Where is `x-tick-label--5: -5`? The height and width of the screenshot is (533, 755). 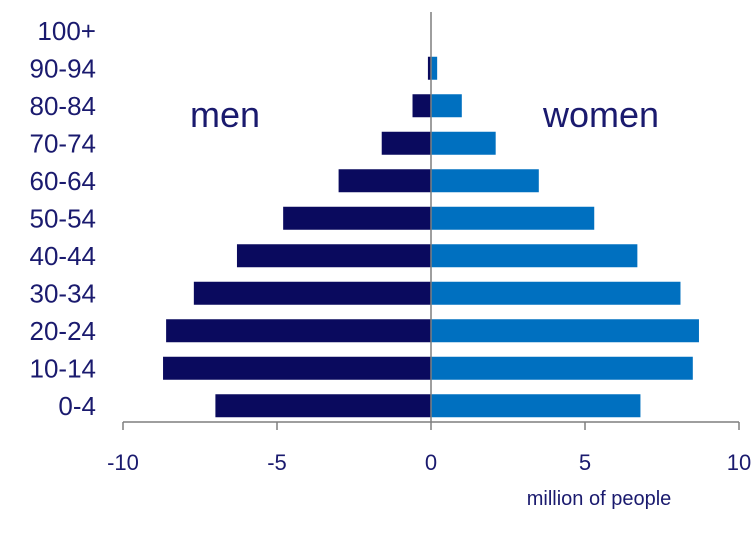
x-tick-label--5: -5 is located at coordinates (277, 462).